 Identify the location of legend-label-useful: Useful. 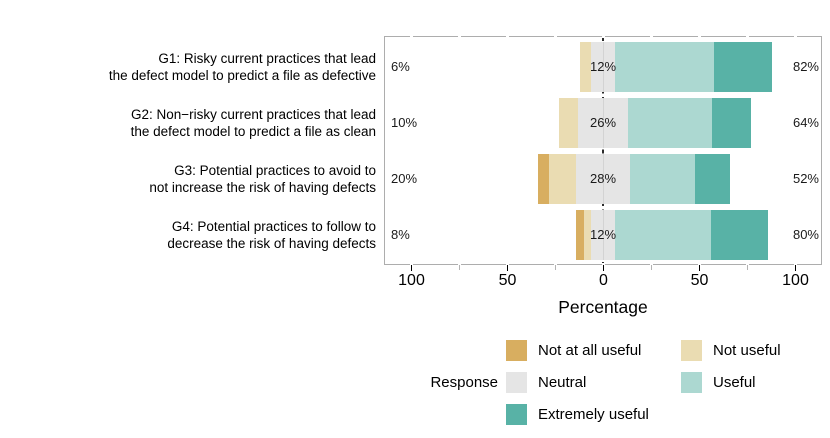
(734, 382).